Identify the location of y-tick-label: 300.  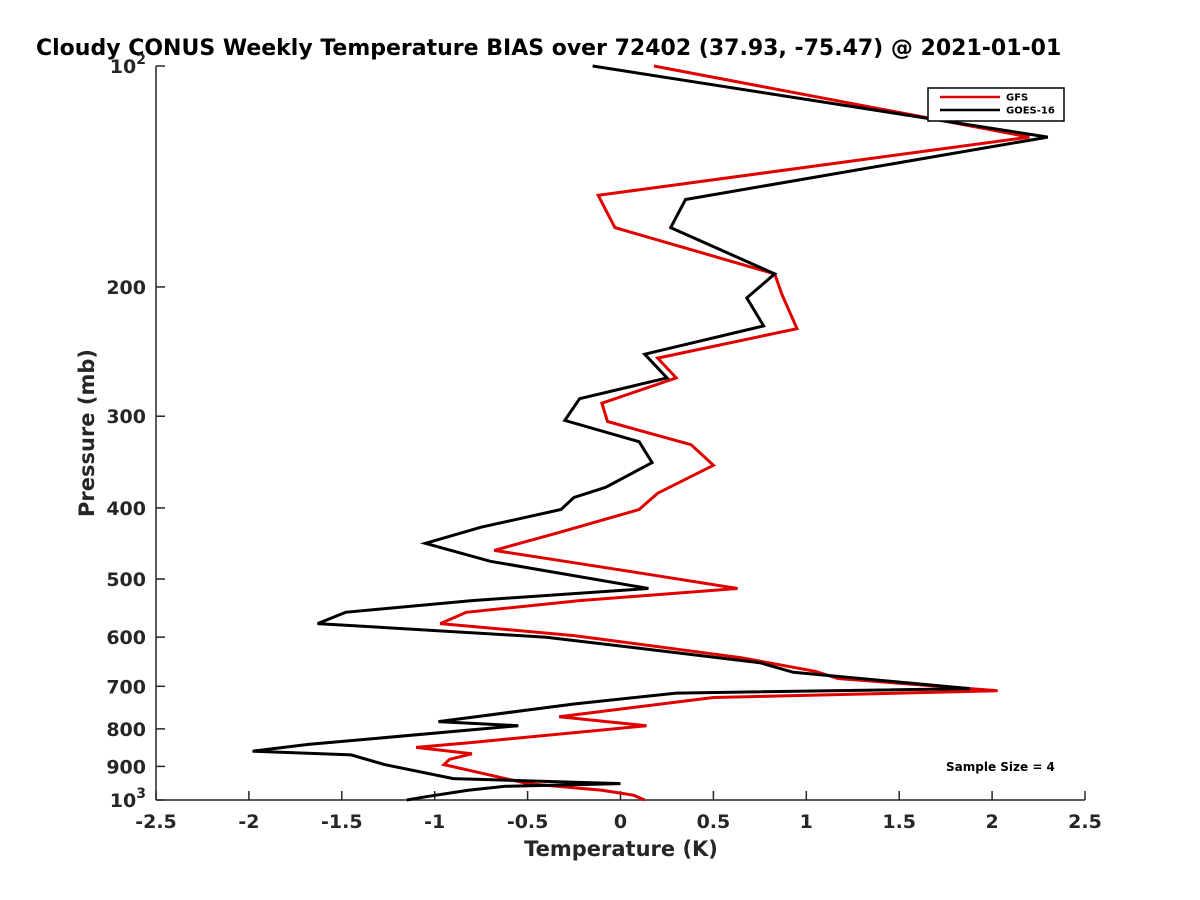
(126, 417).